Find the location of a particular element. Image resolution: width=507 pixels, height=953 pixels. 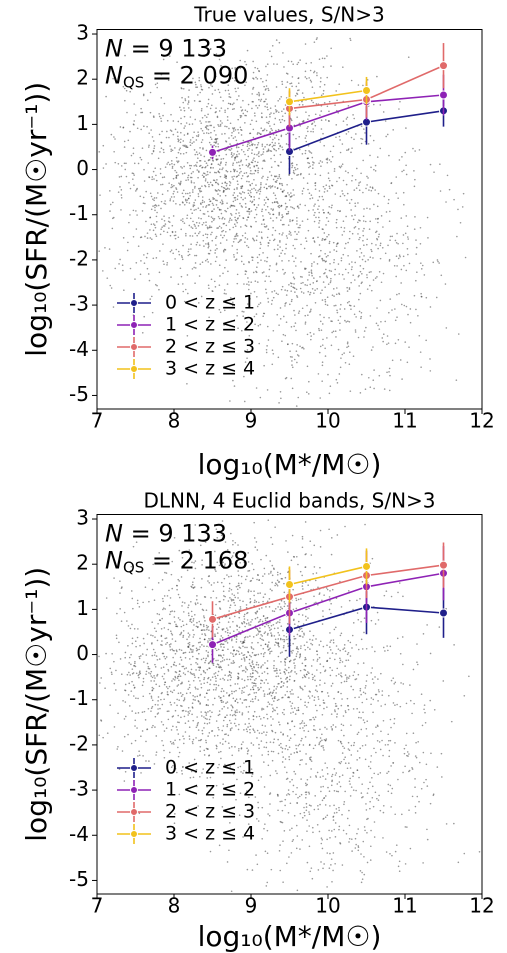

y-tick-label: -1 is located at coordinates (79, 213).